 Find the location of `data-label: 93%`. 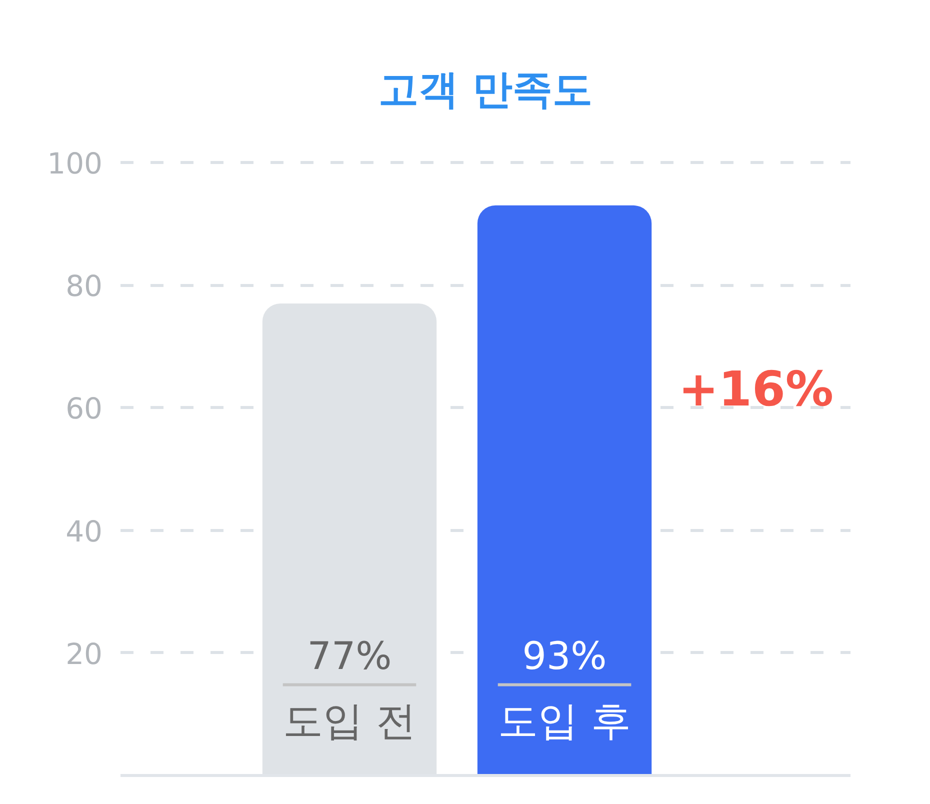

data-label: 93% is located at coordinates (564, 656).